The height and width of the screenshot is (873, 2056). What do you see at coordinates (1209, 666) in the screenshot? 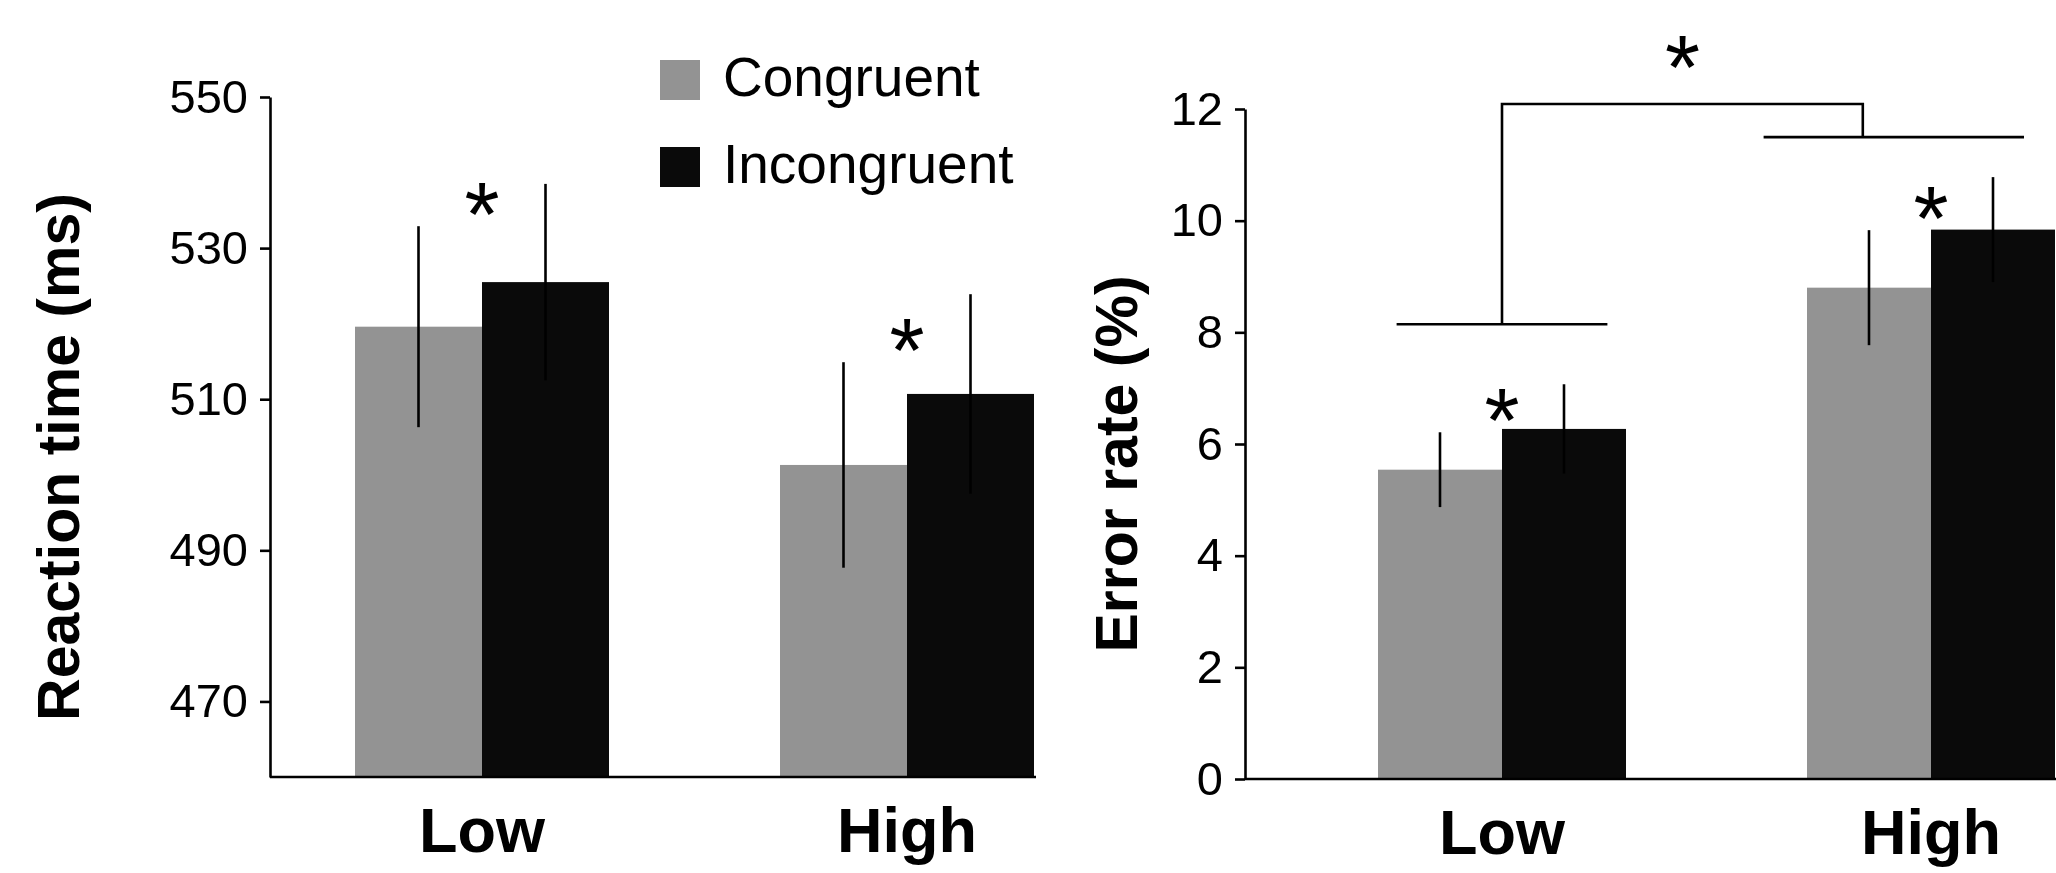
I see `y-tick-label: 2` at bounding box center [1209, 666].